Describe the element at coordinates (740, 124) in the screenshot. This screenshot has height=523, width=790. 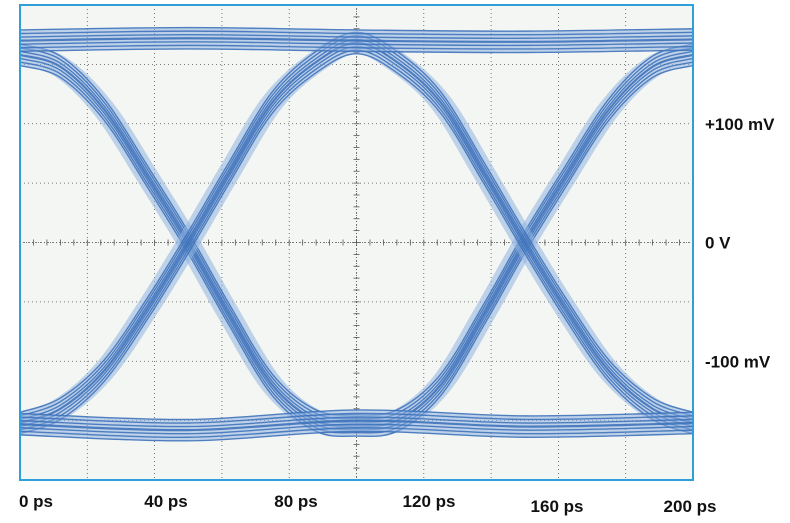
I see `y-tick-label: +100 mV` at that location.